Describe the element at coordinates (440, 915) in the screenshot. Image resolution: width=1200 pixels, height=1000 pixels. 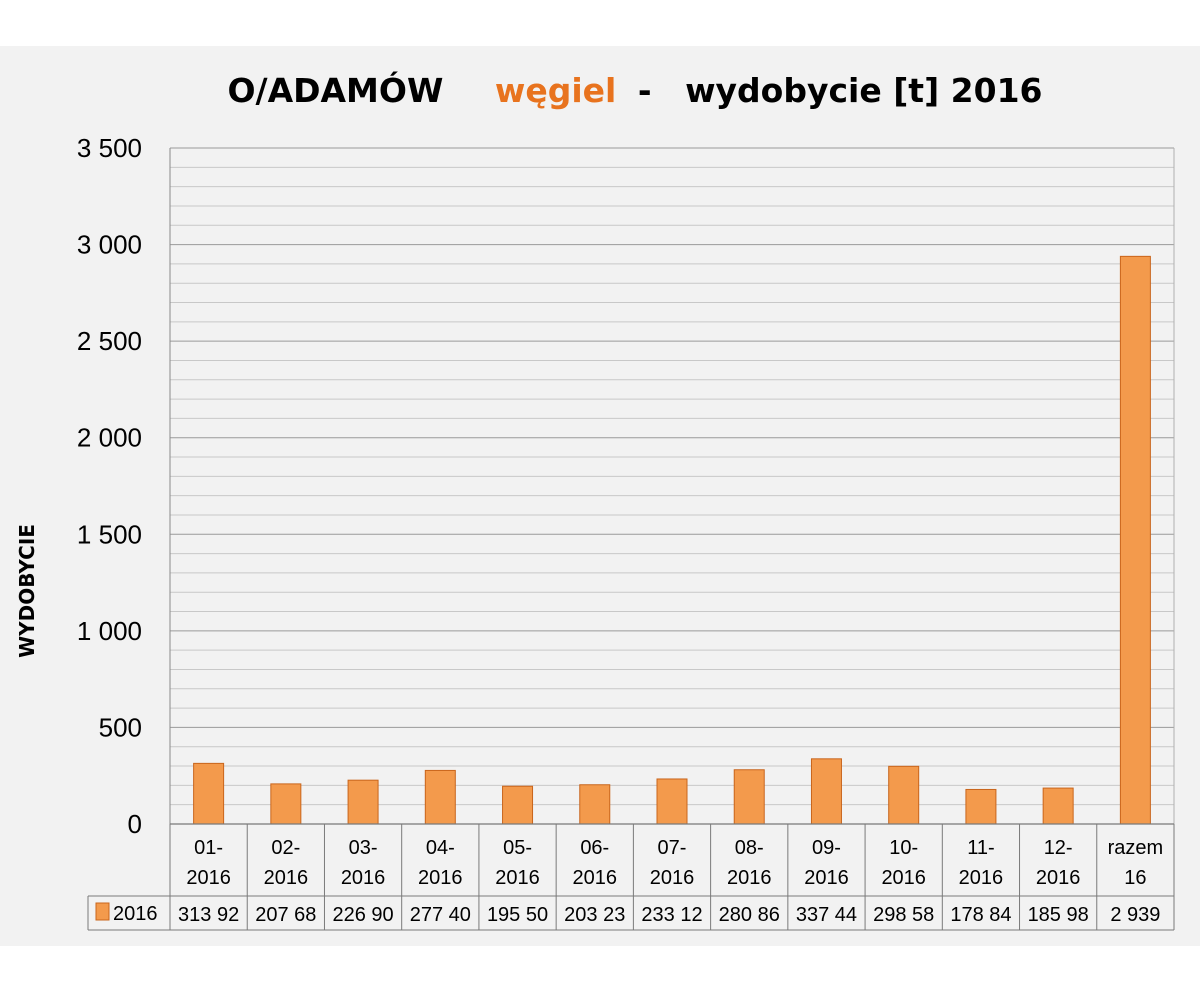
I see `data-value-label: 277 40` at that location.